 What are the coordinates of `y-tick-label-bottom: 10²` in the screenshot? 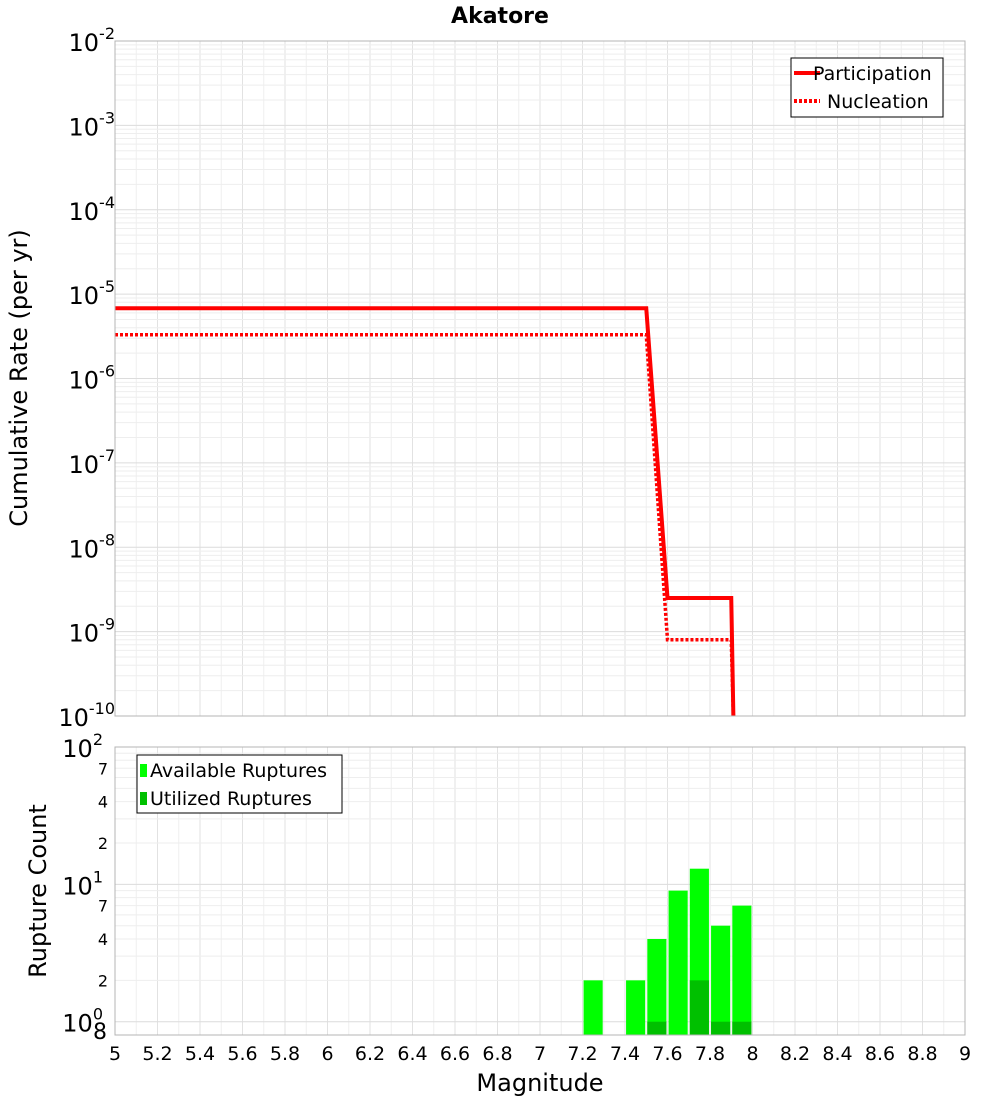 It's located at (82, 746).